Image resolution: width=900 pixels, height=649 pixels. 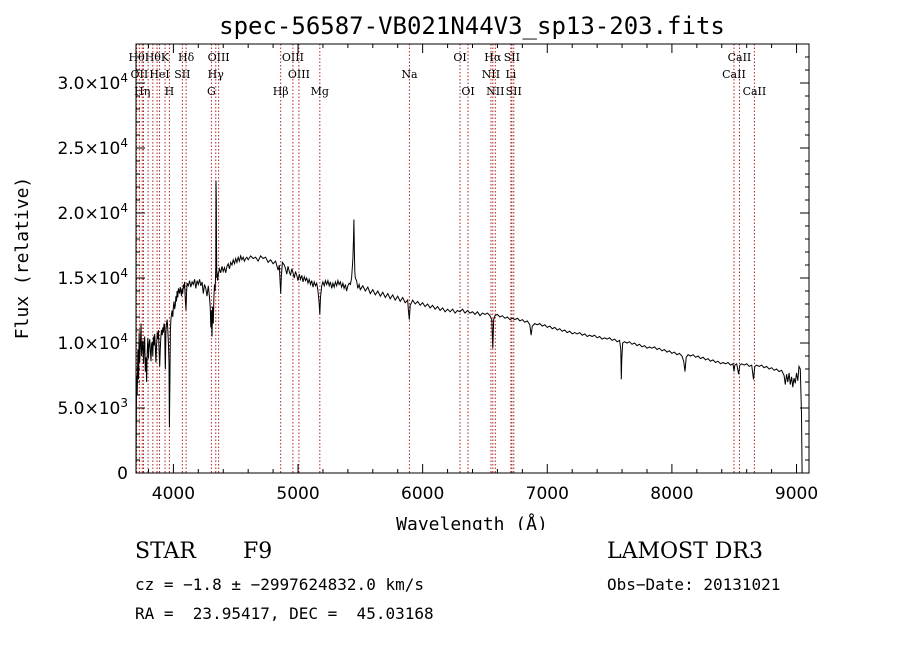 I want to click on x-tick-label: 6000, so click(x=422, y=494).